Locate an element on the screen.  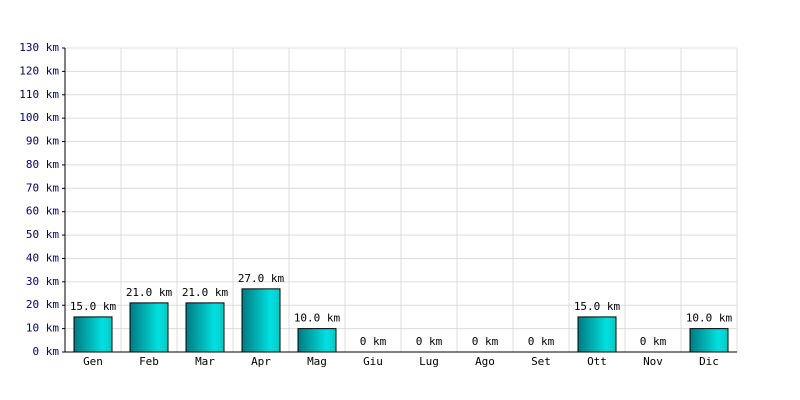
x-tick-label: Feb is located at coordinates (149, 361).